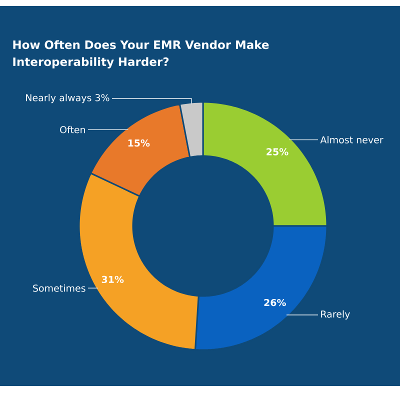 The image size is (400, 400). What do you see at coordinates (59, 288) in the screenshot?
I see `slice-label: Sometimes` at bounding box center [59, 288].